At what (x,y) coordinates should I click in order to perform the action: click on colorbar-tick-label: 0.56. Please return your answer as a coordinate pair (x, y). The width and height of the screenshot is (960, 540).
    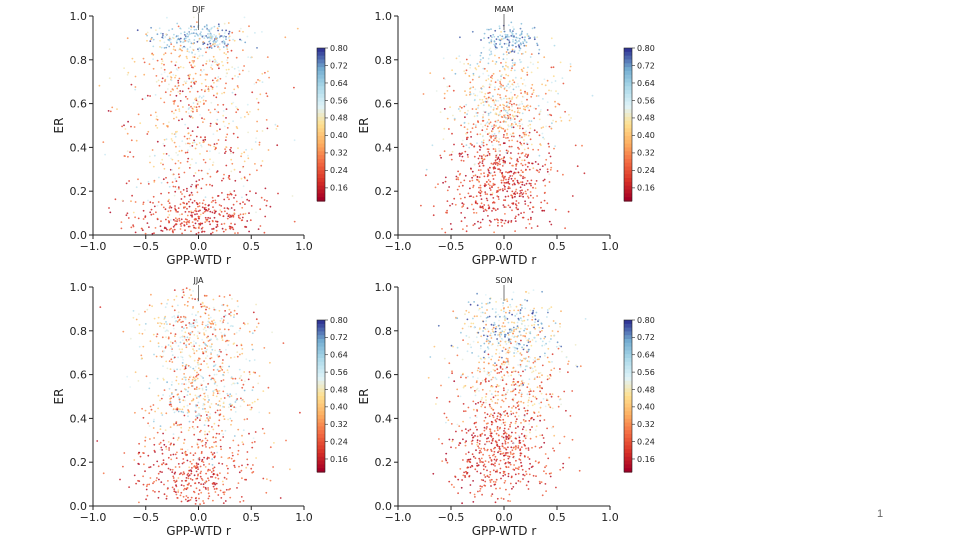
    Looking at the image, I should click on (339, 100).